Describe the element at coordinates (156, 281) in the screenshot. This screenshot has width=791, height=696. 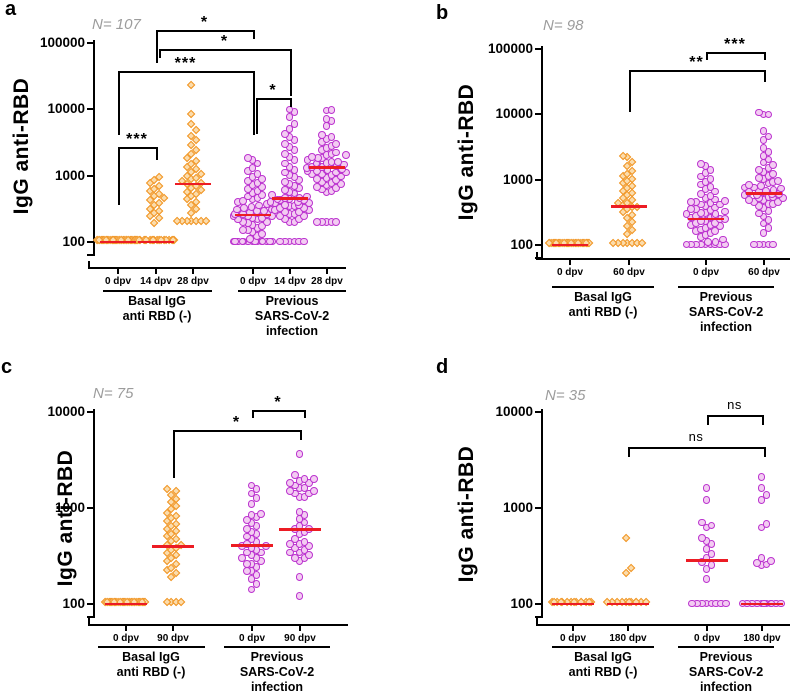
I see `x-tick-label: 14 dpv` at that location.